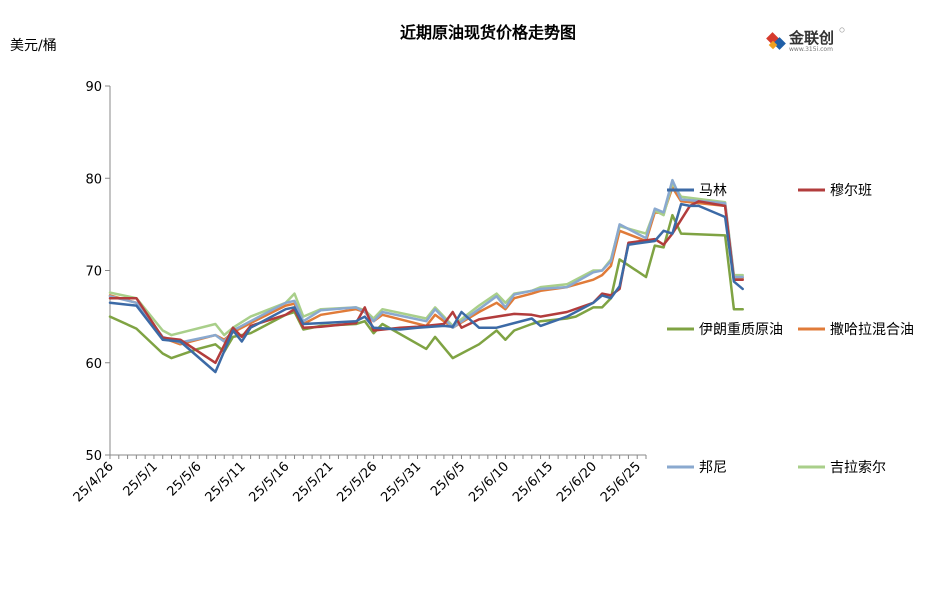 This screenshot has width=937, height=601. Describe the element at coordinates (357, 482) in the screenshot. I see `x-tick-label: 25/5/26` at that location.